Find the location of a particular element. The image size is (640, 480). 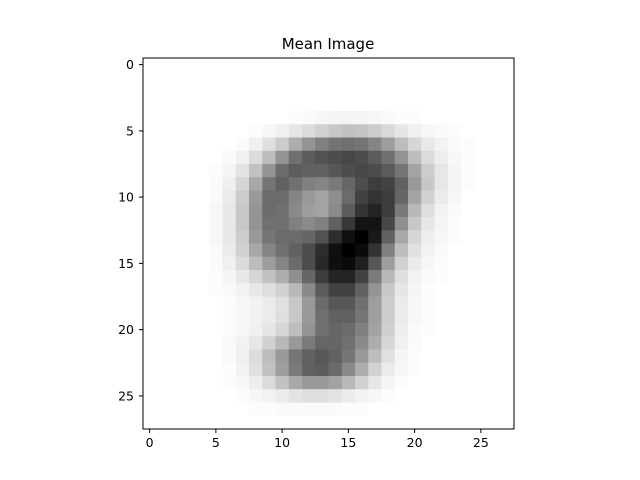

x-tick-label: 15 is located at coordinates (348, 442).